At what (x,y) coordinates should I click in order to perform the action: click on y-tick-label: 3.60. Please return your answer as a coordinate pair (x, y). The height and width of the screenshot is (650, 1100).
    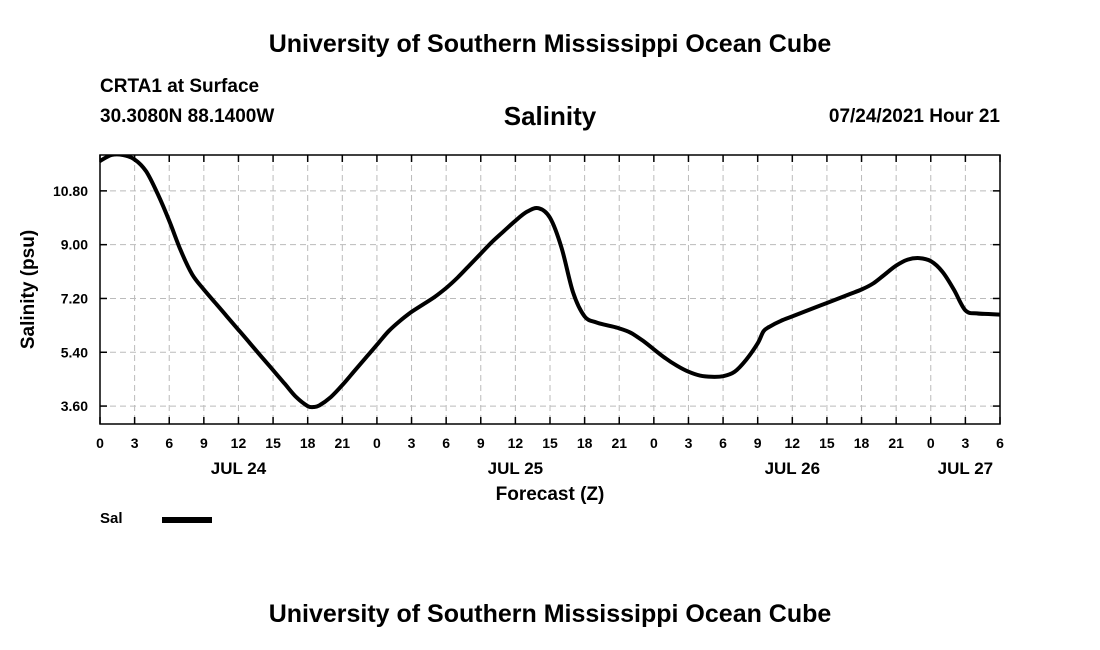
    Looking at the image, I should click on (74, 406).